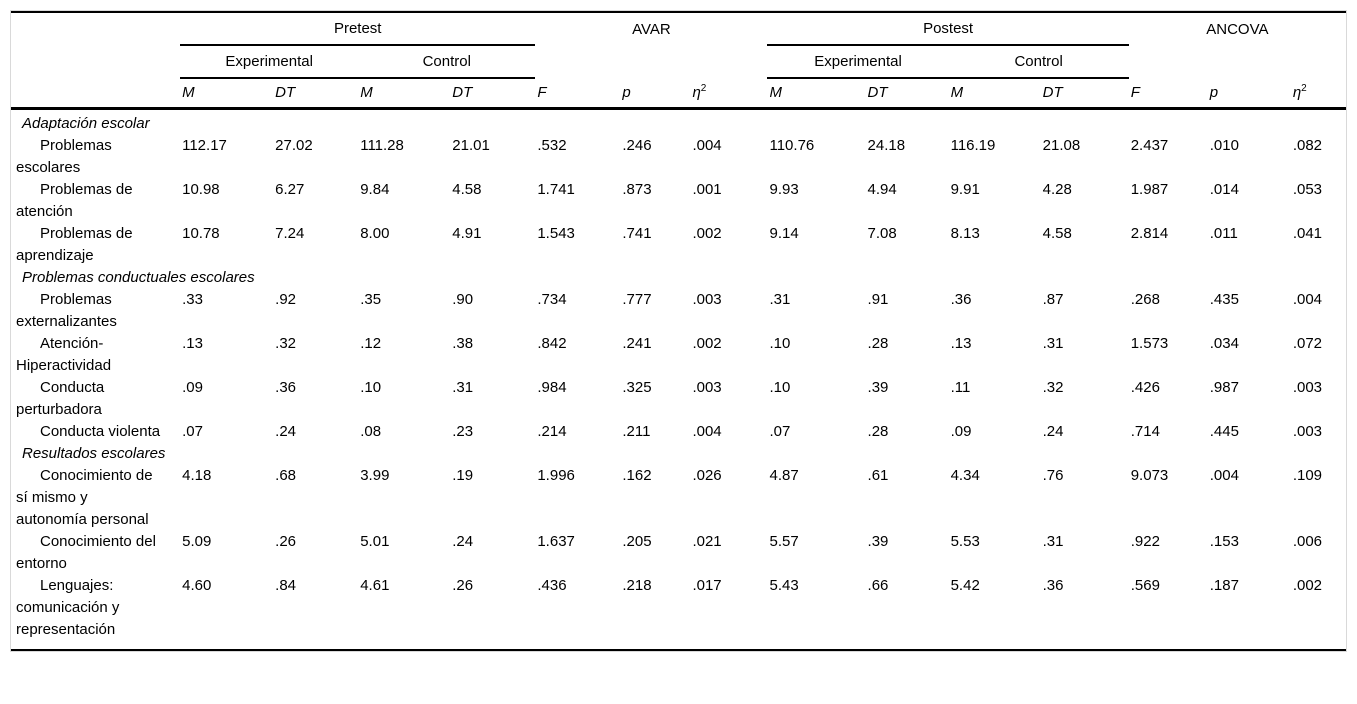 This screenshot has width=1357, height=704. I want to click on group-header-avar: AVAR, so click(651, 29).